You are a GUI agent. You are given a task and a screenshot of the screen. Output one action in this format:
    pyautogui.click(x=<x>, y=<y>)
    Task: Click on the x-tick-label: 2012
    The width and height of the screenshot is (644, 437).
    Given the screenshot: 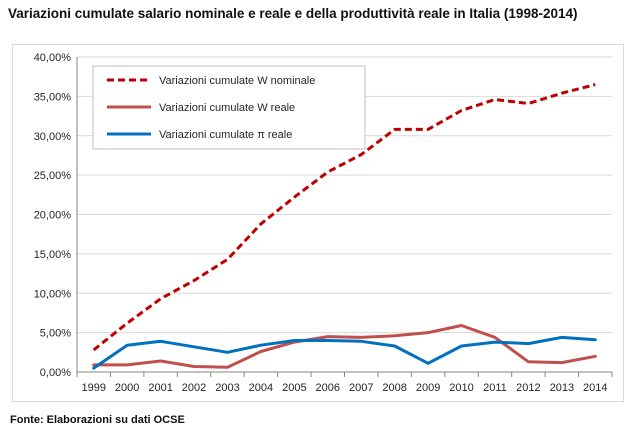 What is the action you would take?
    pyautogui.click(x=528, y=388)
    